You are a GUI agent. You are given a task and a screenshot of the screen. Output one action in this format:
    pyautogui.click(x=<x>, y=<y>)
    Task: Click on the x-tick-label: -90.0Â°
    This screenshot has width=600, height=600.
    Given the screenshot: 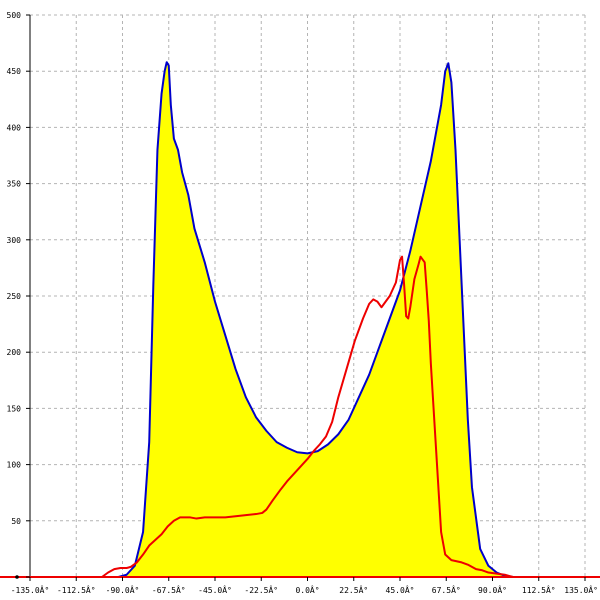 What is the action you would take?
    pyautogui.click(x=123, y=589)
    